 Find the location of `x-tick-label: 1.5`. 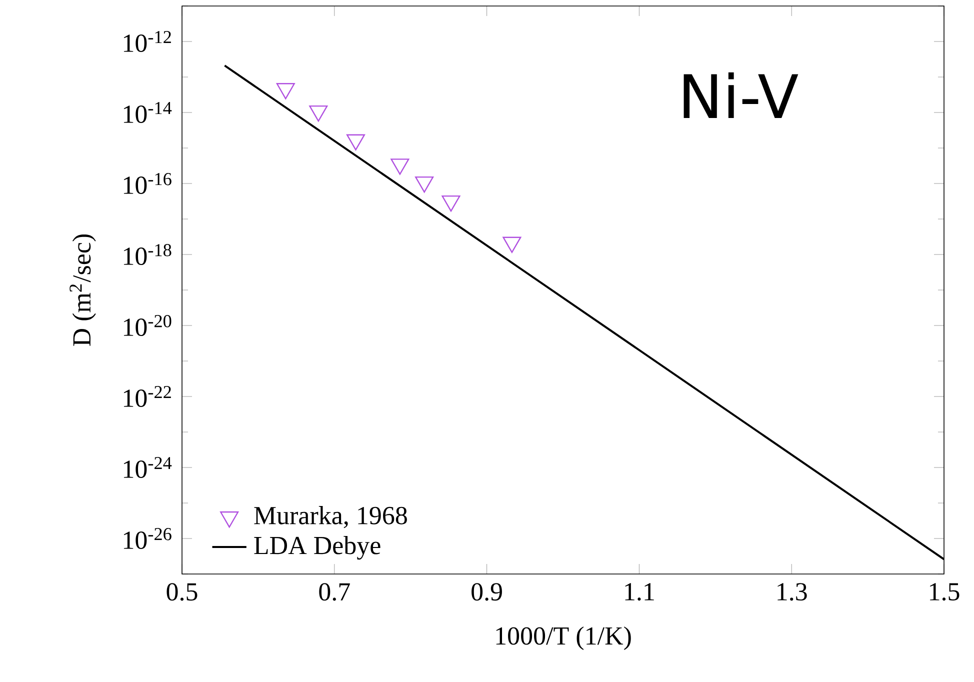

x-tick-label: 1.5 is located at coordinates (945, 592).